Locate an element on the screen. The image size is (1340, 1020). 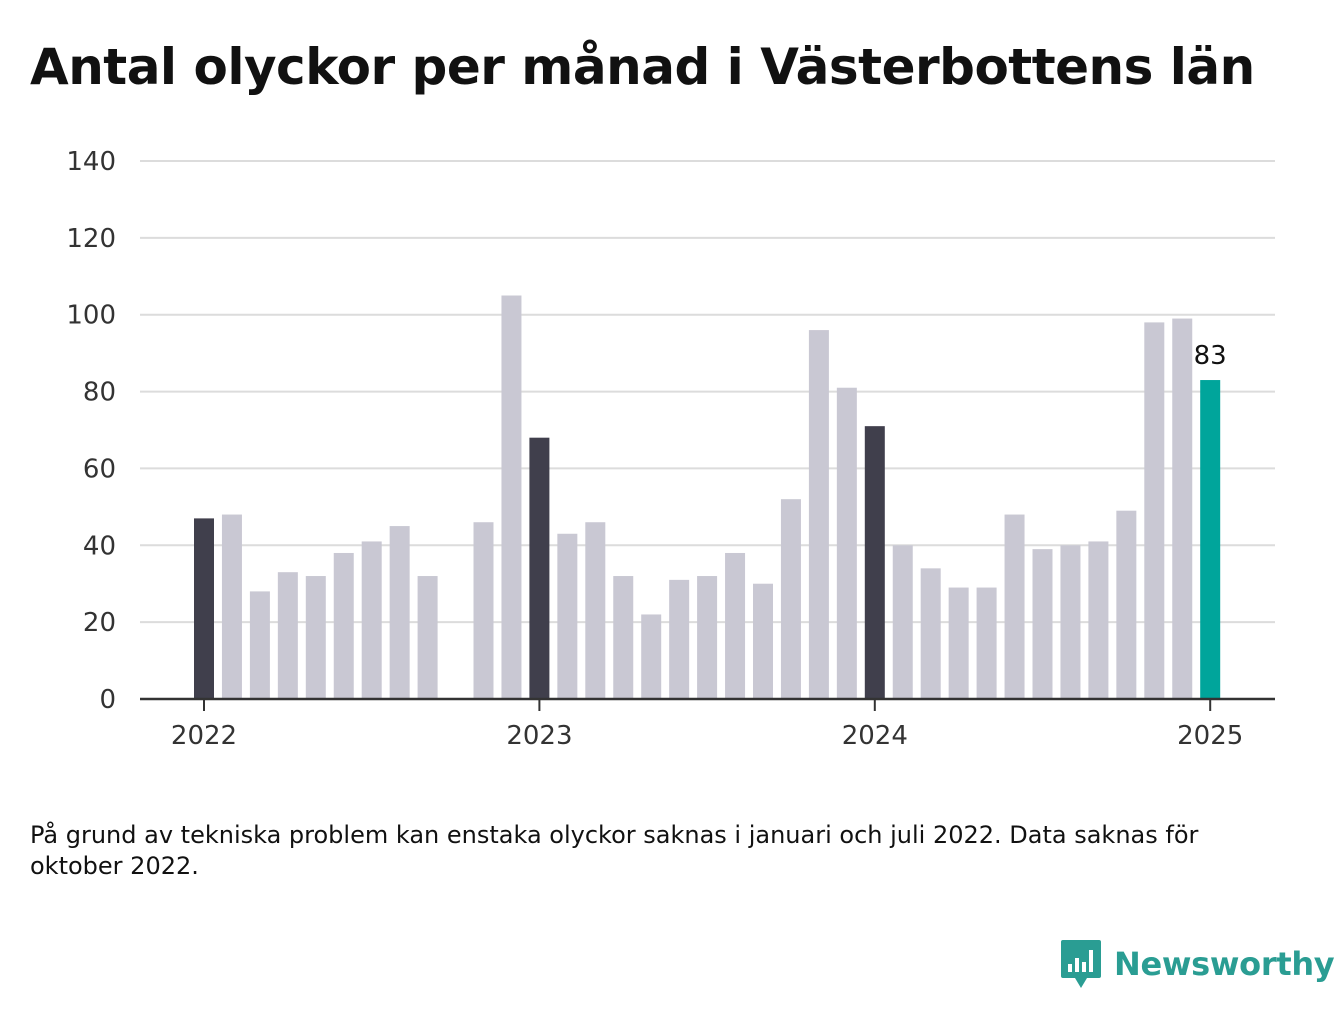
data-labels: 83 is located at coordinates (1210, 356).